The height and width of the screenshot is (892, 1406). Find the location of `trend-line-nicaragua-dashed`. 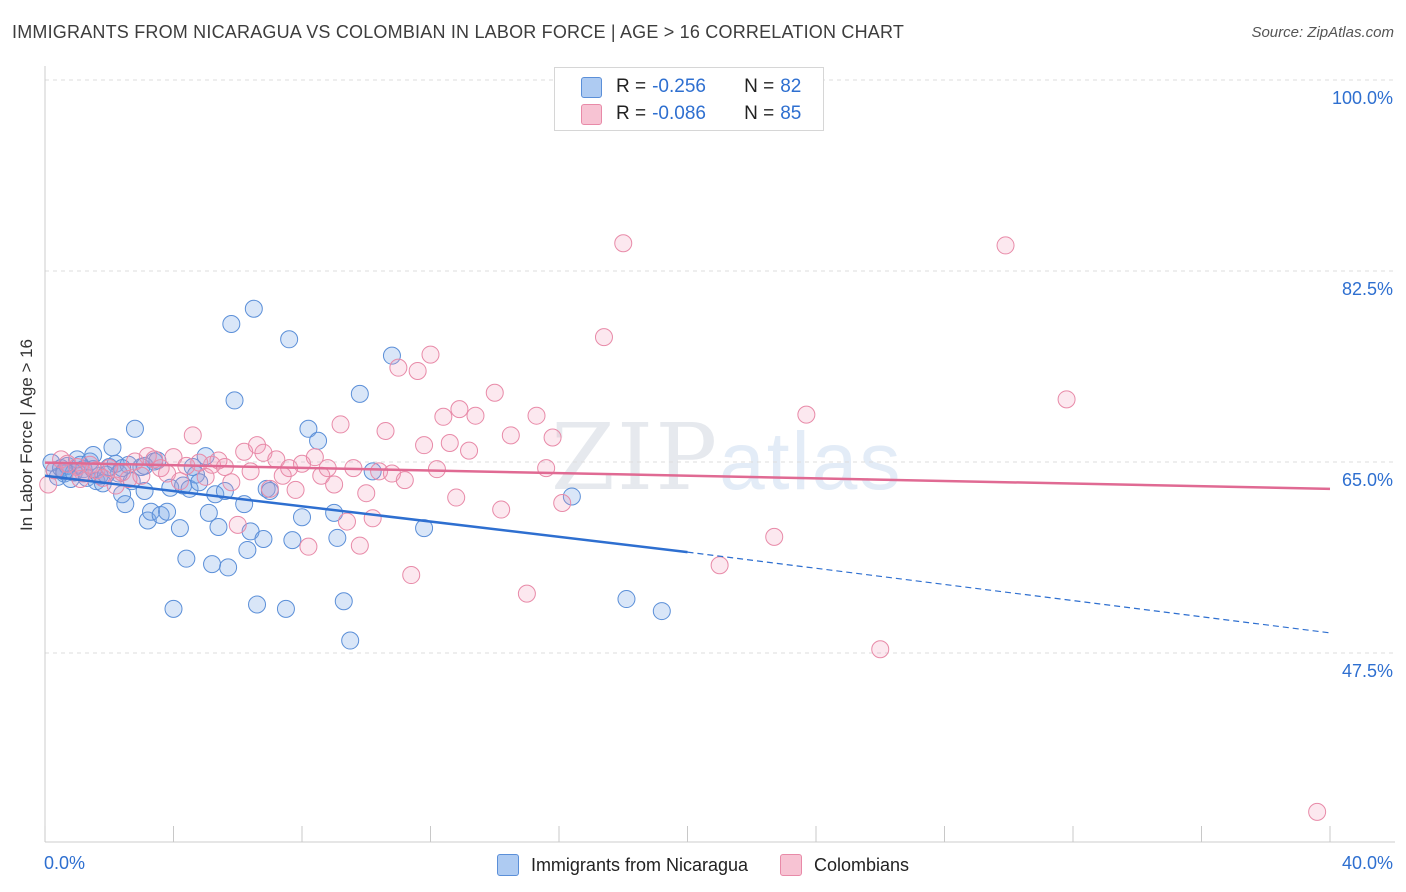

trend-line-nicaragua-dashed is located at coordinates (1009, 592).